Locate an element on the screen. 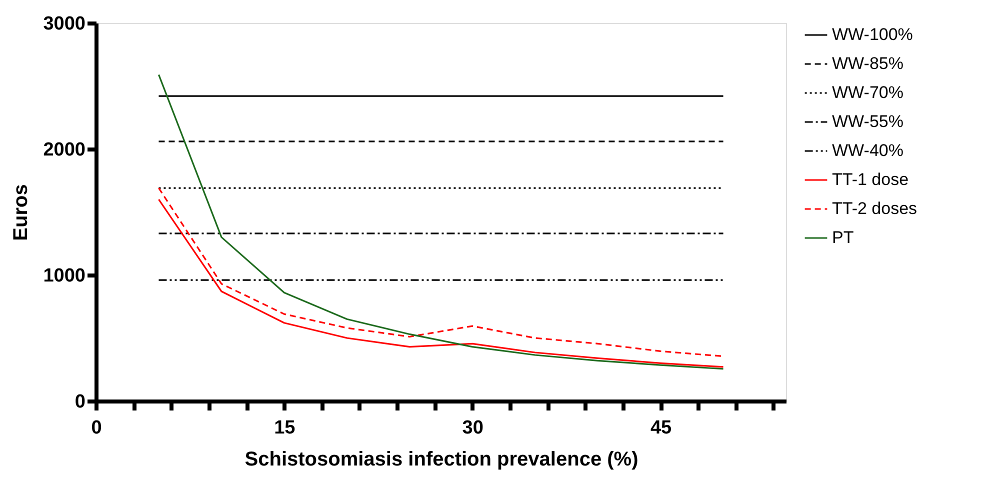  x-tick-label: 30 is located at coordinates (473, 428).